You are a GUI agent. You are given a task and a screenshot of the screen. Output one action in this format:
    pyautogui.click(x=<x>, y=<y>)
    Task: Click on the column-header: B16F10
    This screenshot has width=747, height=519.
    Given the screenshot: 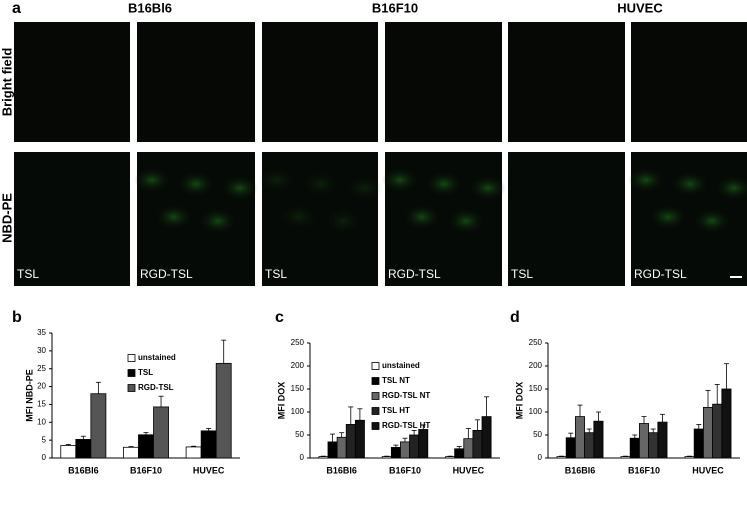 What is the action you would take?
    pyautogui.click(x=395, y=7)
    